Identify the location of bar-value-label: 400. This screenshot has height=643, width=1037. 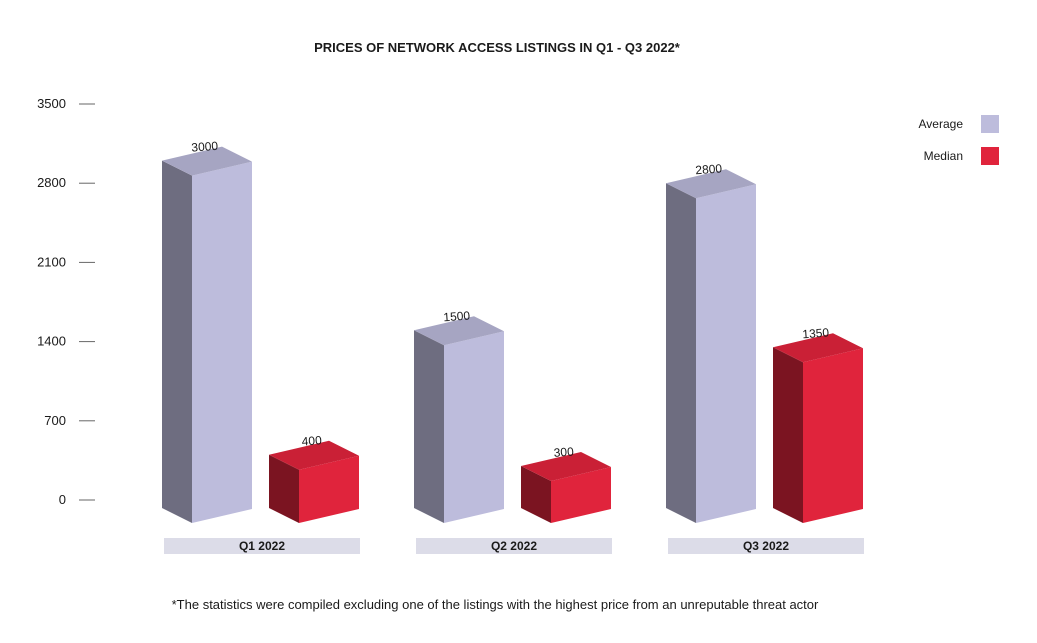
(311, 440).